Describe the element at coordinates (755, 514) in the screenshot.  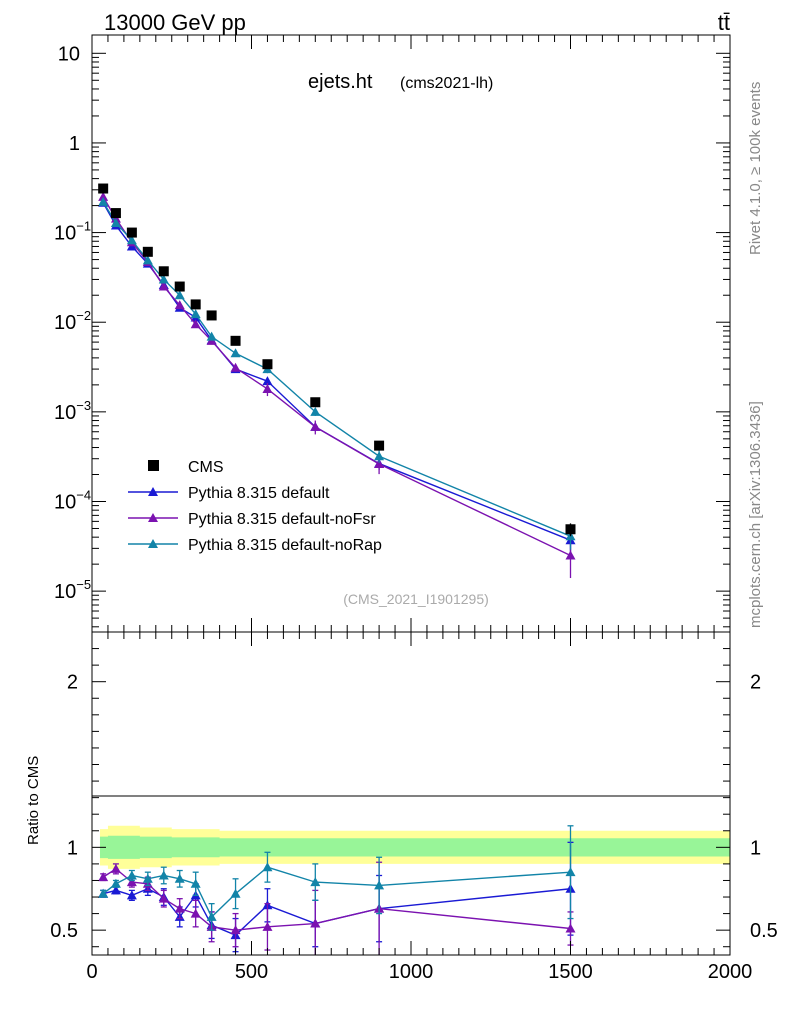
I see `mcplots-label: mcplots.cern.ch [arXiv:1306.3436]` at that location.